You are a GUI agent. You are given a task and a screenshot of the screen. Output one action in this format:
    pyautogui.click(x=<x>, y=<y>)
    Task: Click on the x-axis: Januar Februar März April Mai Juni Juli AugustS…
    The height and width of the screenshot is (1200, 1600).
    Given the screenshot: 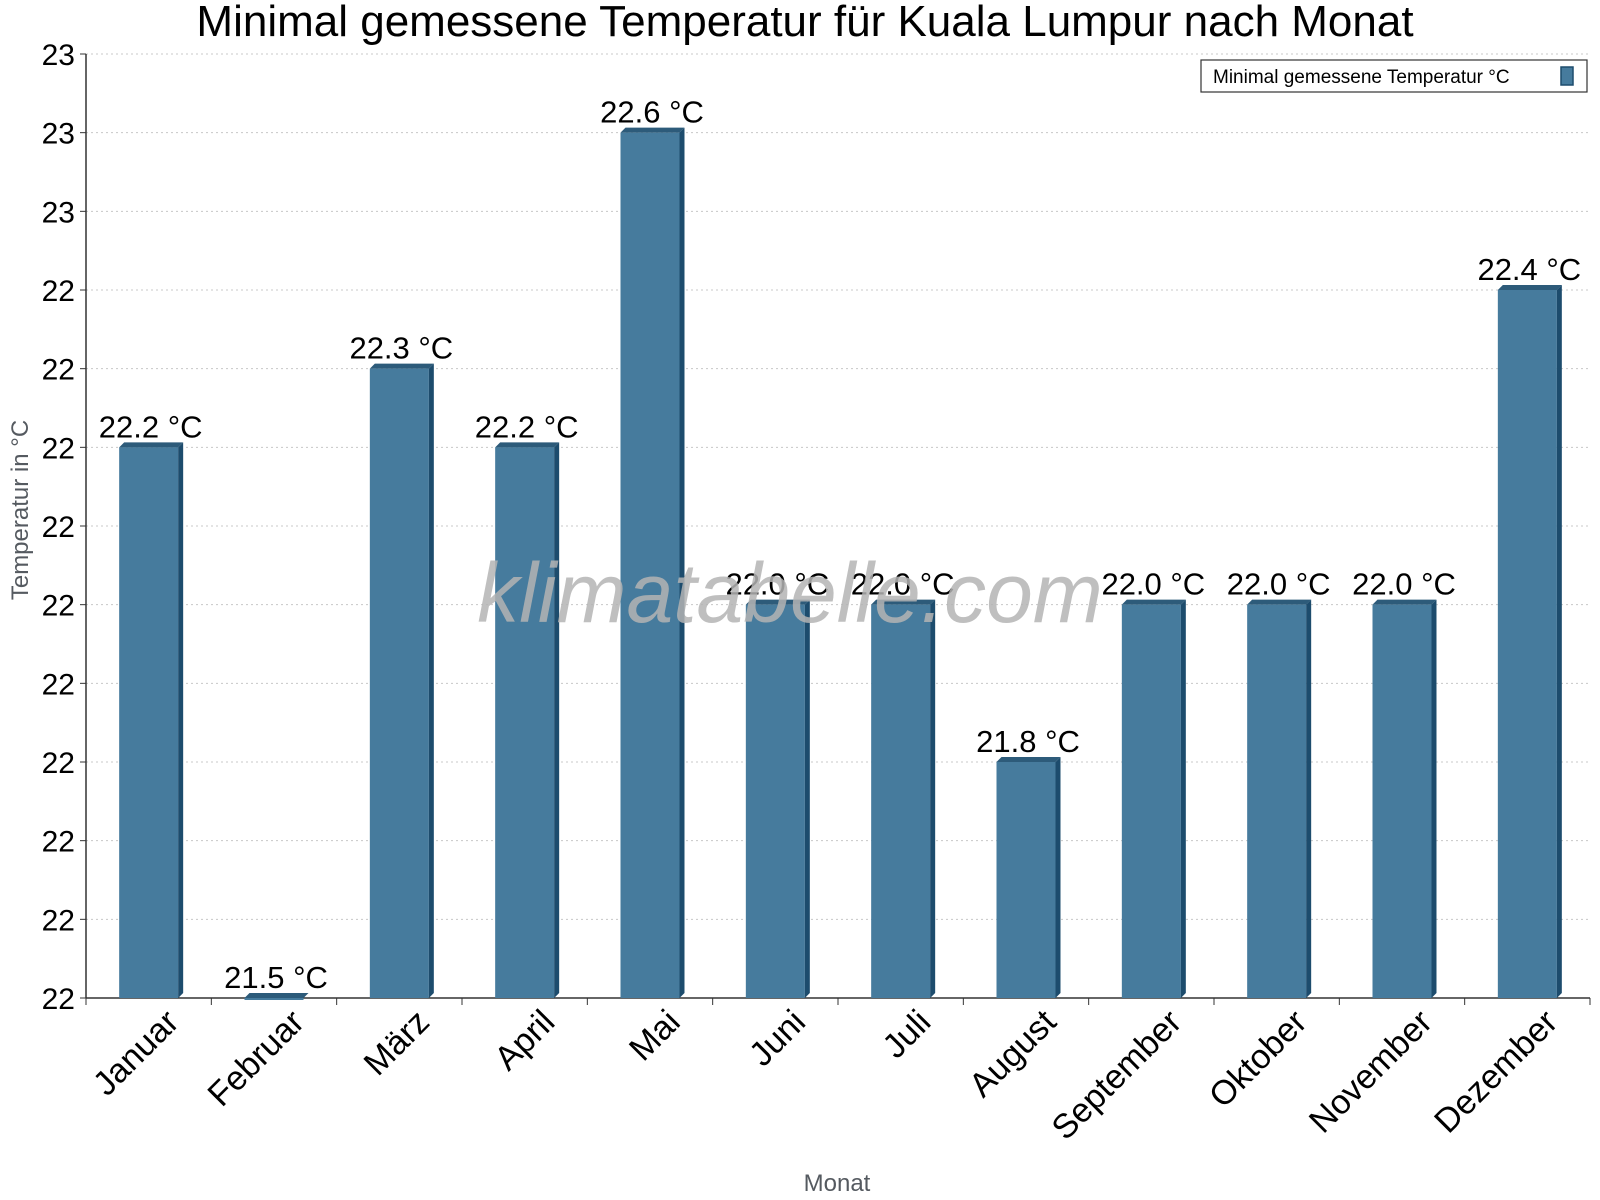 What is the action you would take?
    pyautogui.click(x=838, y=1072)
    